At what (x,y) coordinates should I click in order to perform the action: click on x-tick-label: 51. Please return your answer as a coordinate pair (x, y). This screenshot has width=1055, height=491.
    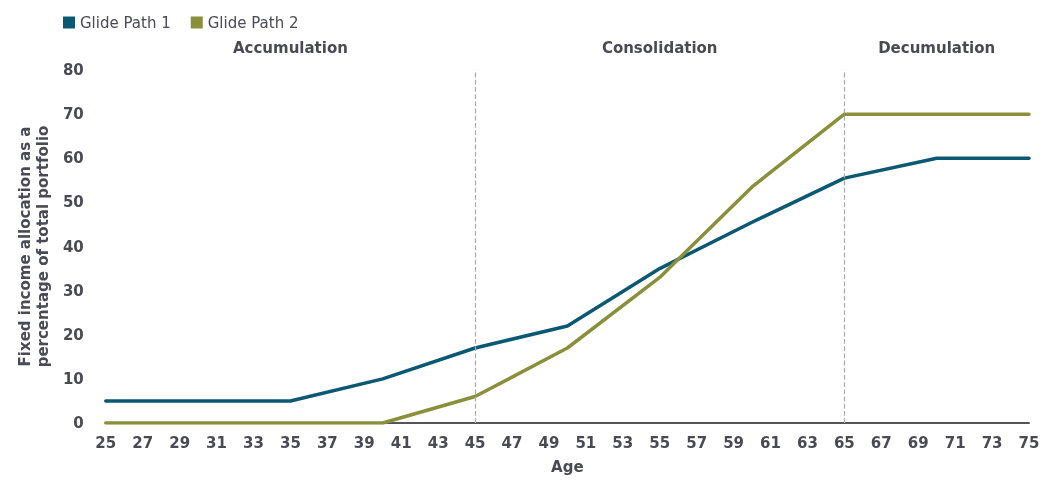
    Looking at the image, I should click on (586, 442).